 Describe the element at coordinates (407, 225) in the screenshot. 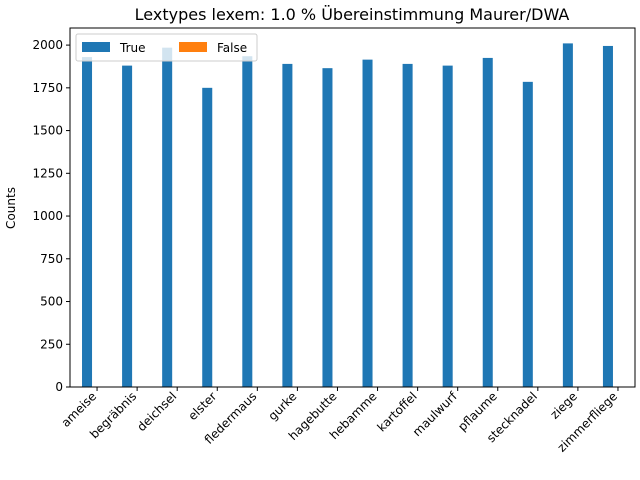

I see `bar-true-kartoffel` at that location.